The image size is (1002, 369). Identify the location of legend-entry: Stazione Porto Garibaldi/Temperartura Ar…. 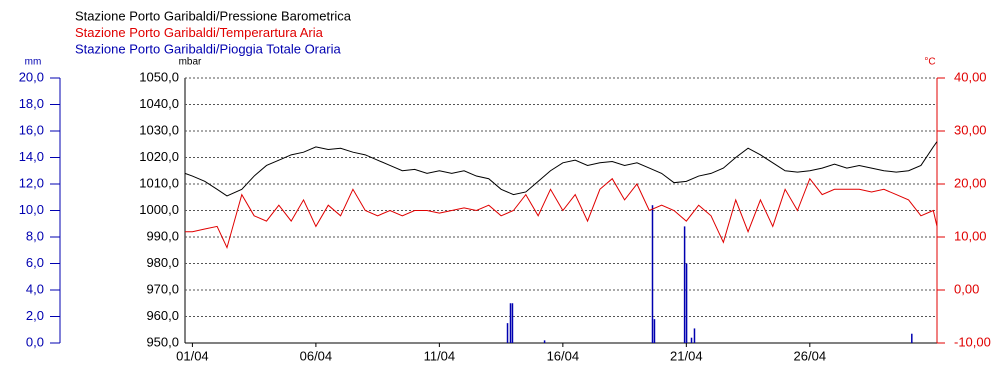
(199, 32).